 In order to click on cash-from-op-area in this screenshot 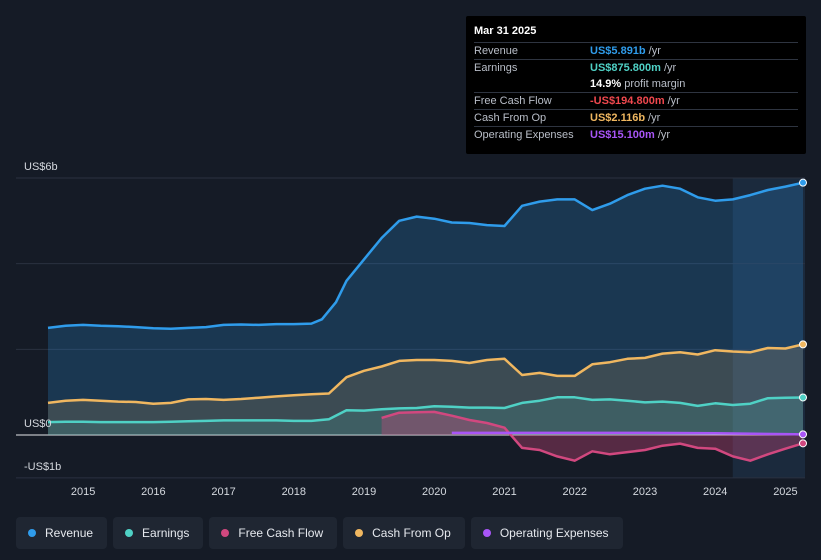, I will do `click(425, 389)`.